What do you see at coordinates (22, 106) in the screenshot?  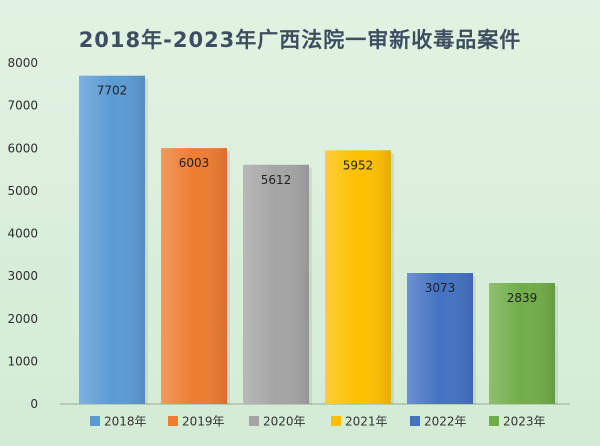 I see `y-tick-label: 7000` at bounding box center [22, 106].